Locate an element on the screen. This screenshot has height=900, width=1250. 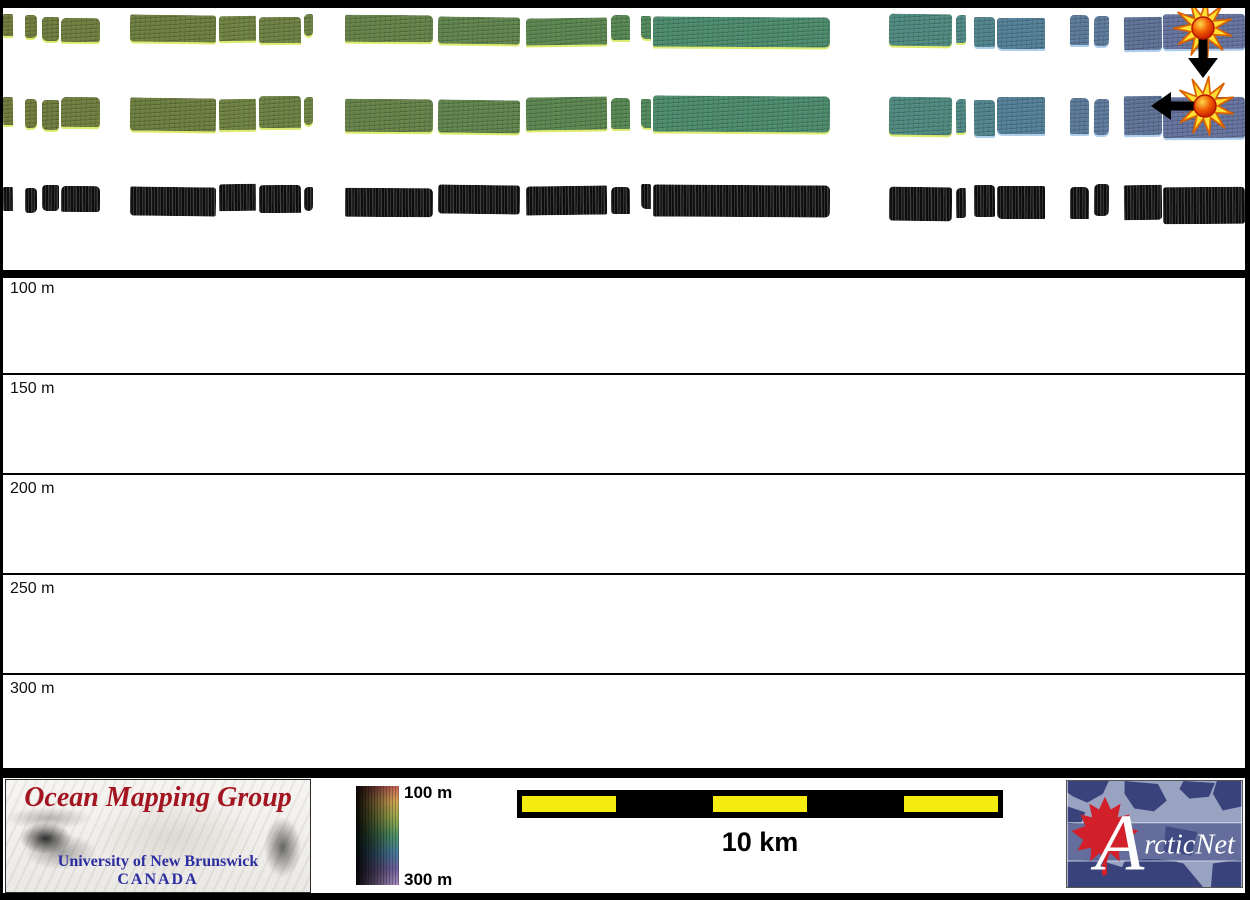
depth-colorbar is located at coordinates (377, 835).